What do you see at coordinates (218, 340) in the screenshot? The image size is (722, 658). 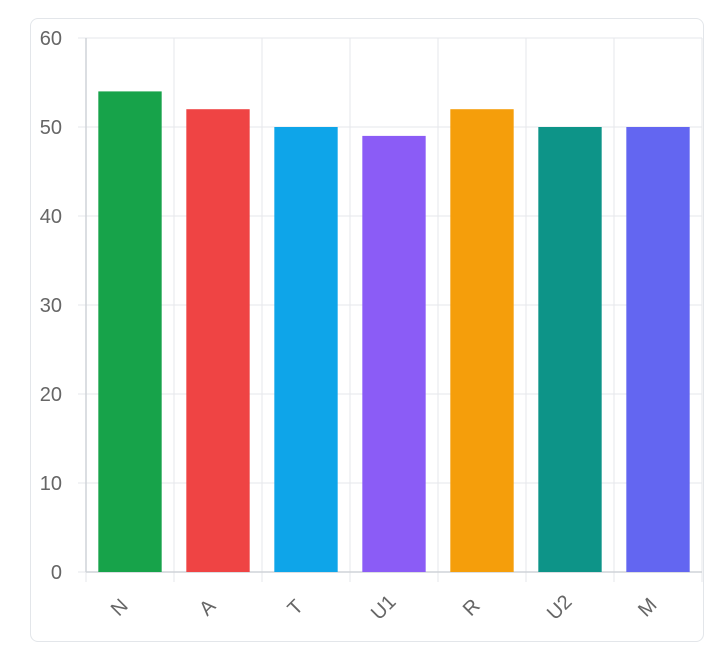 I see `bar-a` at bounding box center [218, 340].